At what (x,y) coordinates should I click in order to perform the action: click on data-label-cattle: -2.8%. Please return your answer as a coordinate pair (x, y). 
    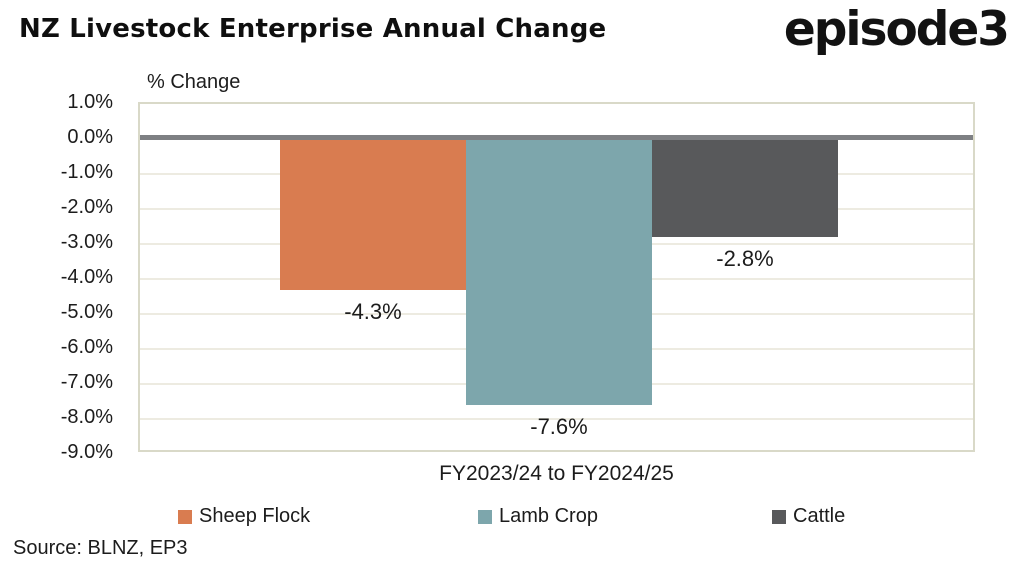
    Looking at the image, I should click on (745, 258).